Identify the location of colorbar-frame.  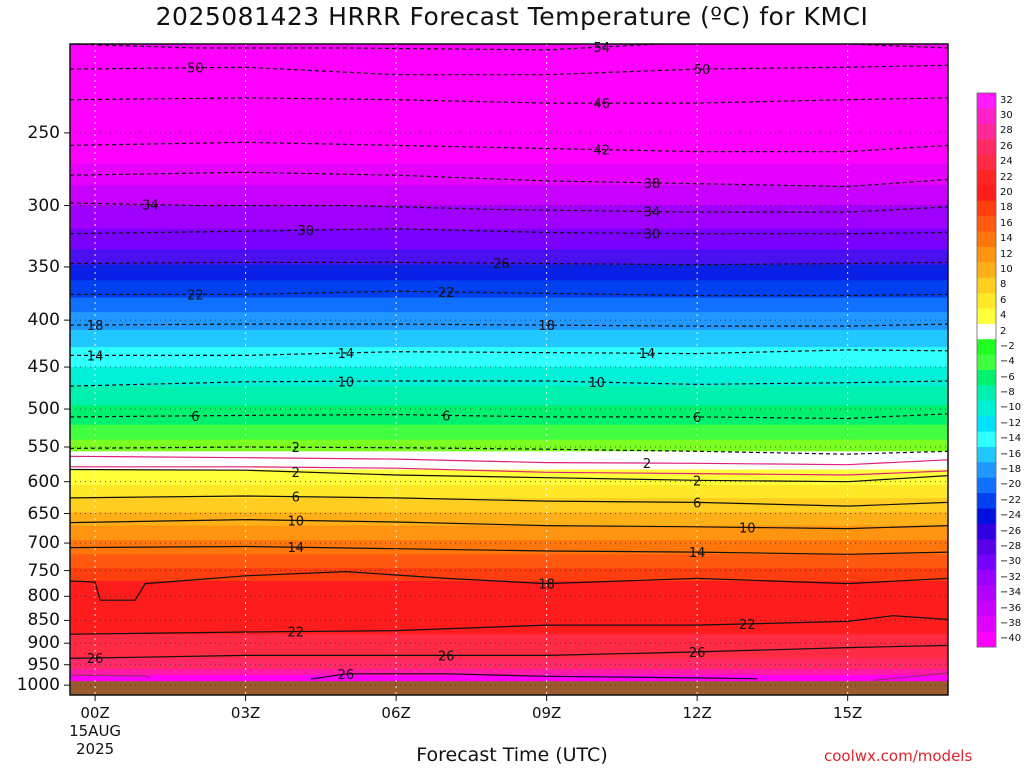
(986, 370).